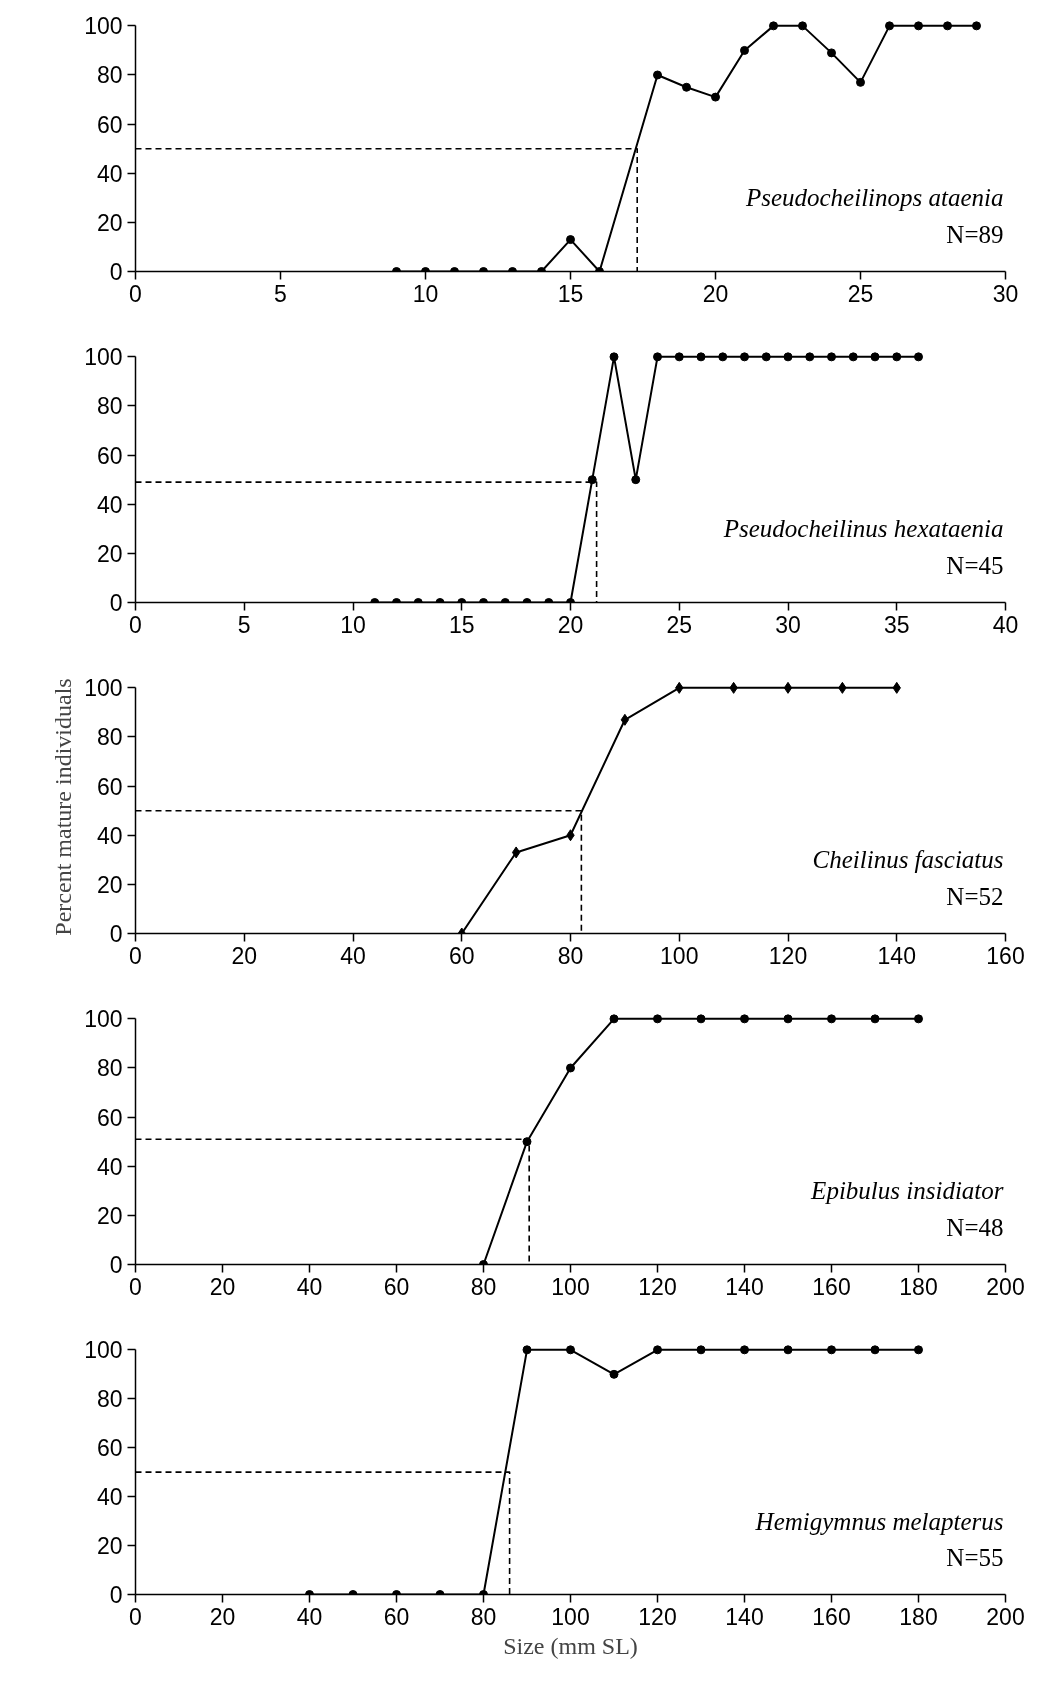 This screenshot has width=1050, height=1689. Describe the element at coordinates (975, 1558) in the screenshot. I see `annotation: N=55` at that location.